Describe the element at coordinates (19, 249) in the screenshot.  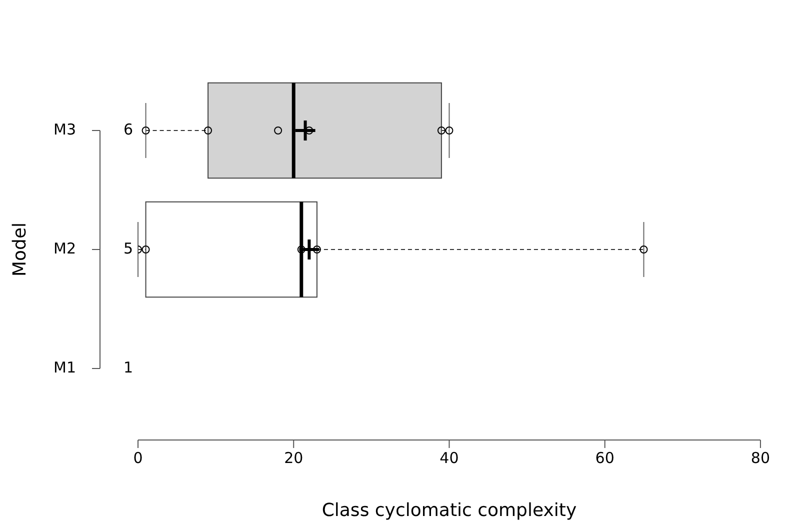
I see `y-axis-title: Model` at that location.